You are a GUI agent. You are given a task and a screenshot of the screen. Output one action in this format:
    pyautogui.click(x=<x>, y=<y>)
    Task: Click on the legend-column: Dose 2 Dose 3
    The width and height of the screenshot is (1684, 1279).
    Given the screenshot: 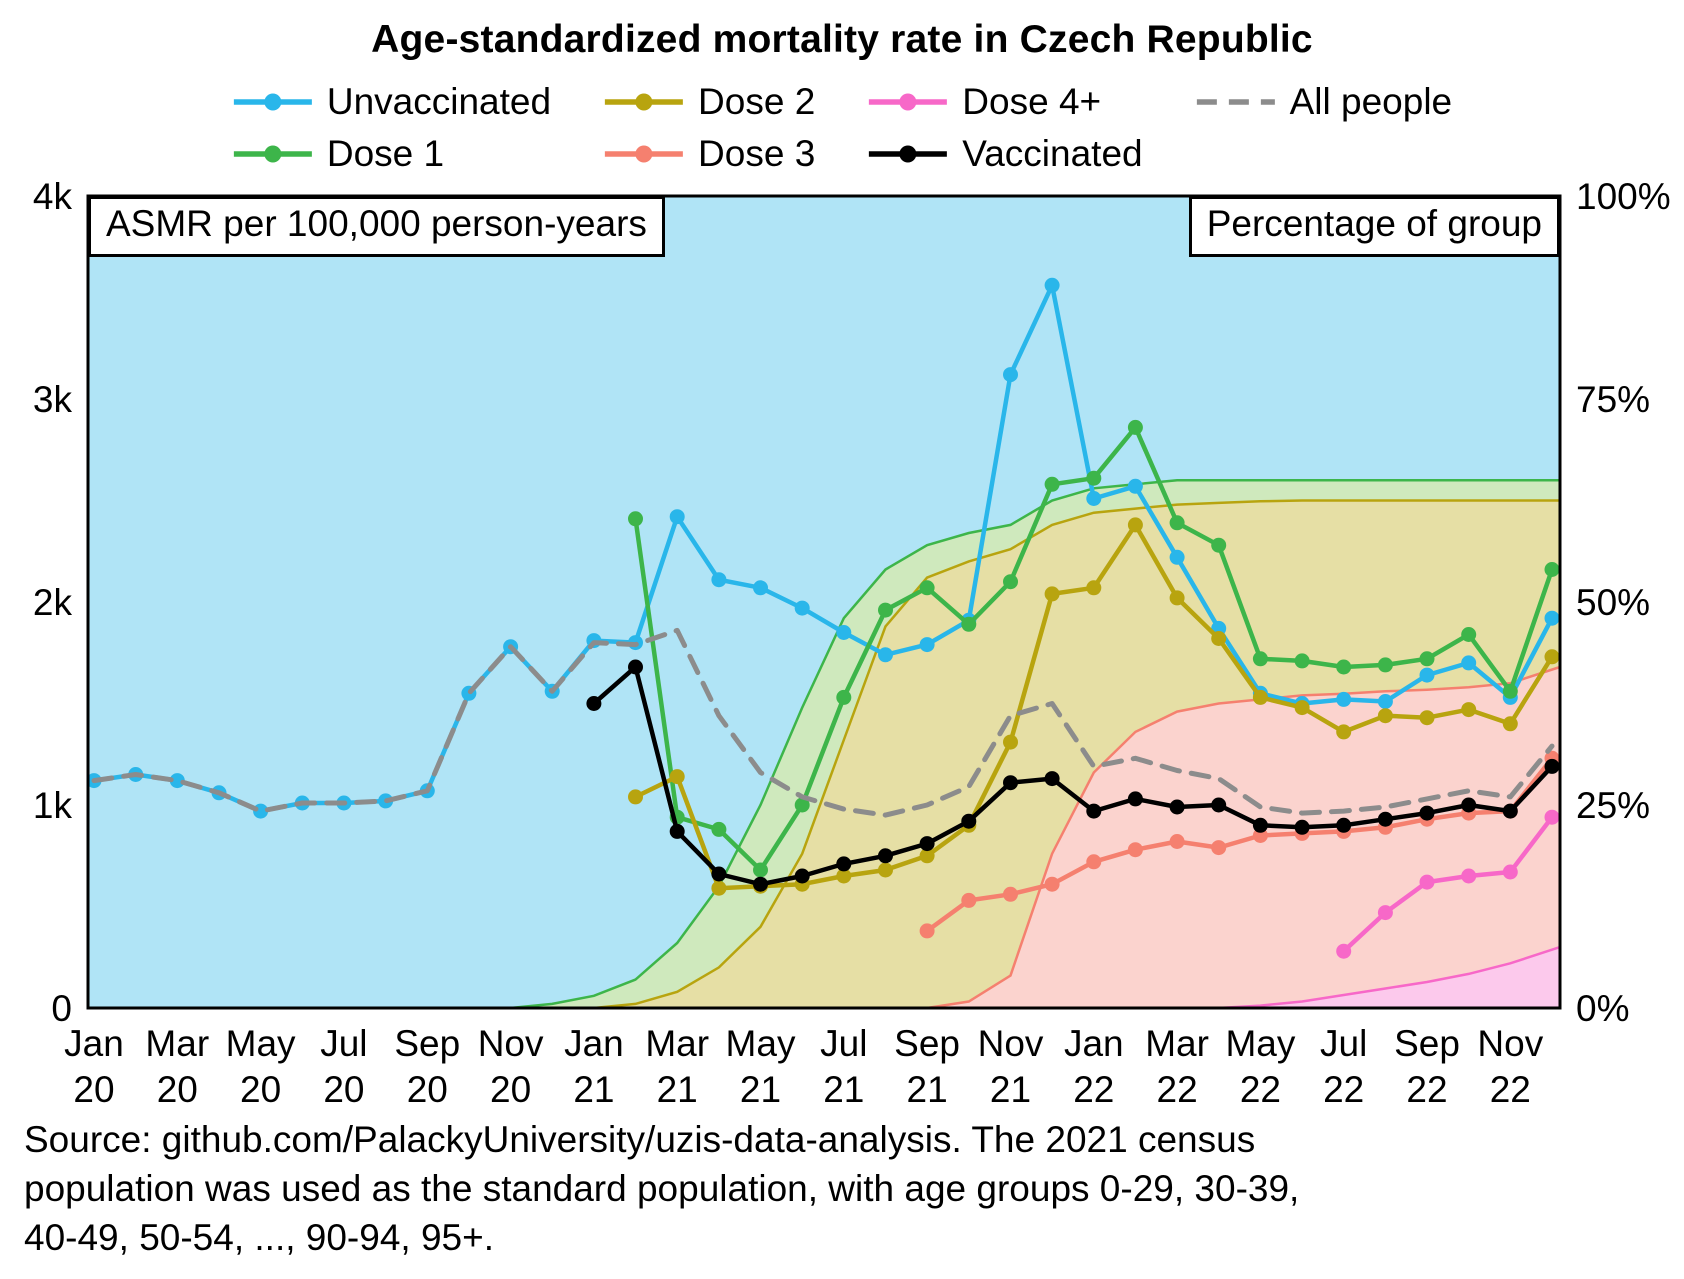 What is the action you would take?
    pyautogui.click(x=709, y=128)
    